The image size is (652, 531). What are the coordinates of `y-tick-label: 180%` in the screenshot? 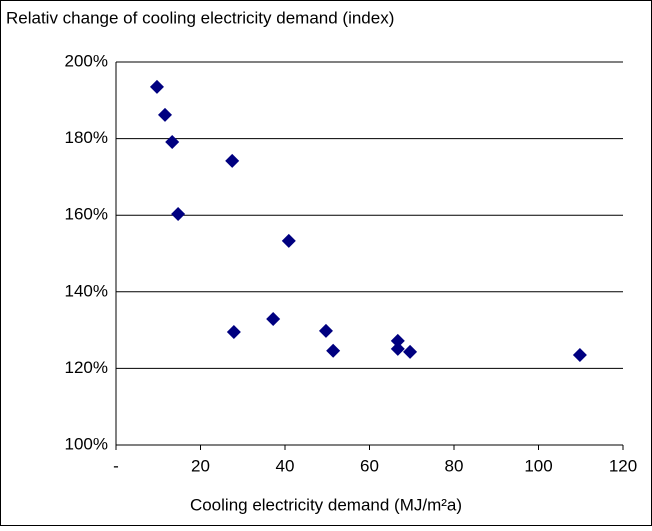 It's located at (86, 137).